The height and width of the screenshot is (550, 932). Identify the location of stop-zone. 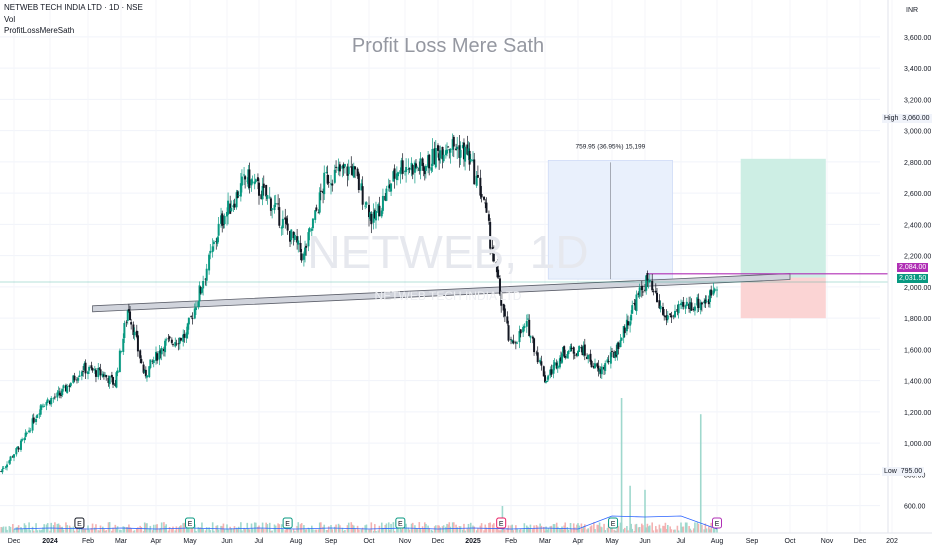
(783, 298).